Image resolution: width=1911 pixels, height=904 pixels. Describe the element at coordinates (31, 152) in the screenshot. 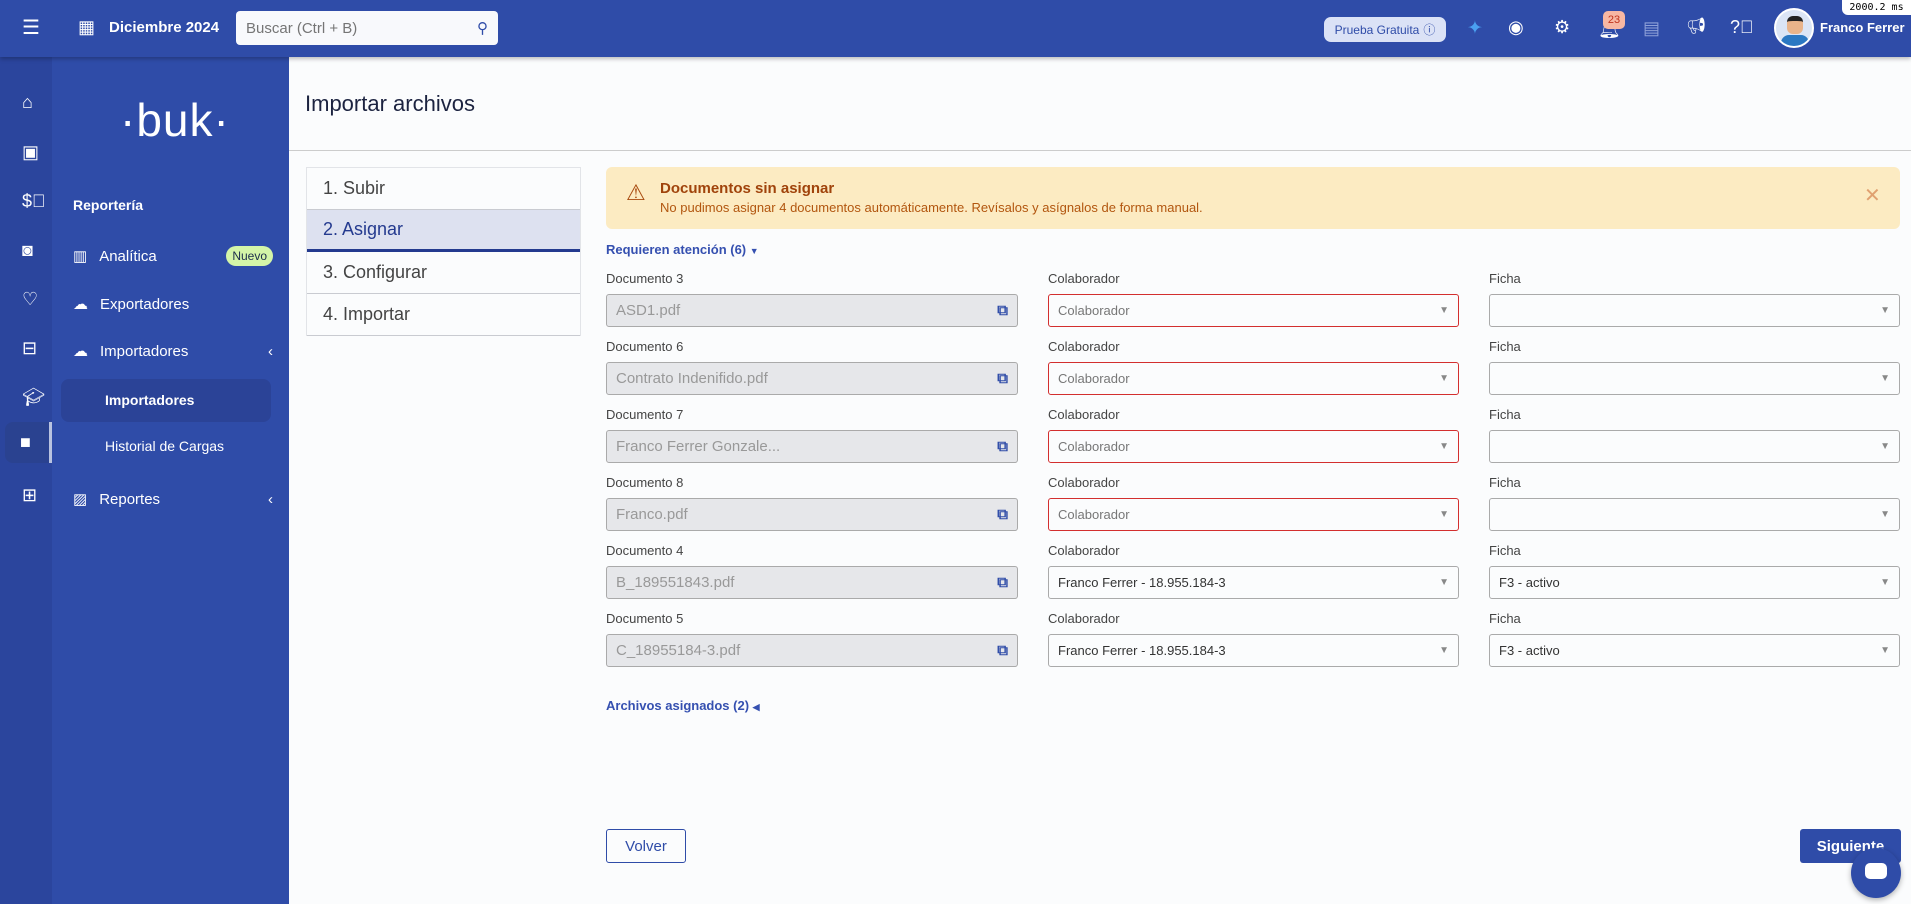

I see `clipboard-clock-icon: ▣` at that location.